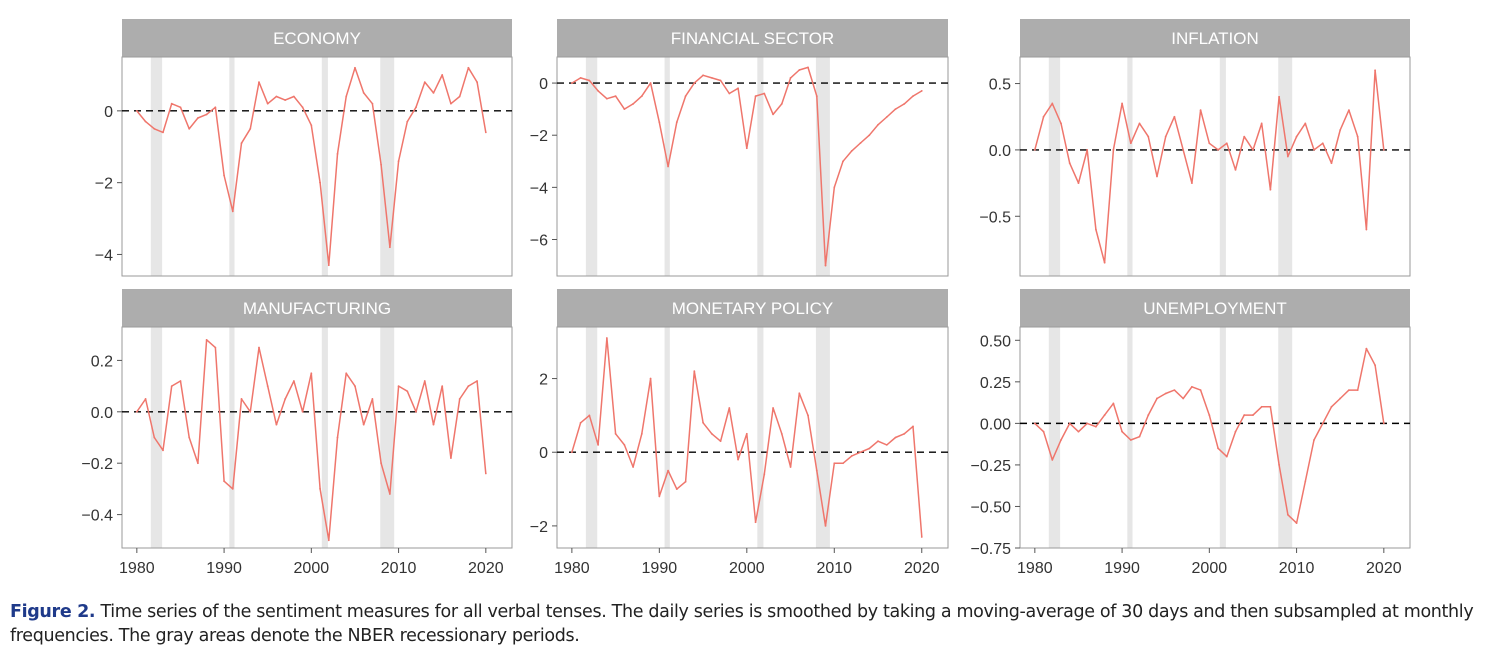 Image resolution: width=1485 pixels, height=660 pixels. What do you see at coordinates (1209, 166) in the screenshot?
I see `series-line-inflation` at bounding box center [1209, 166].